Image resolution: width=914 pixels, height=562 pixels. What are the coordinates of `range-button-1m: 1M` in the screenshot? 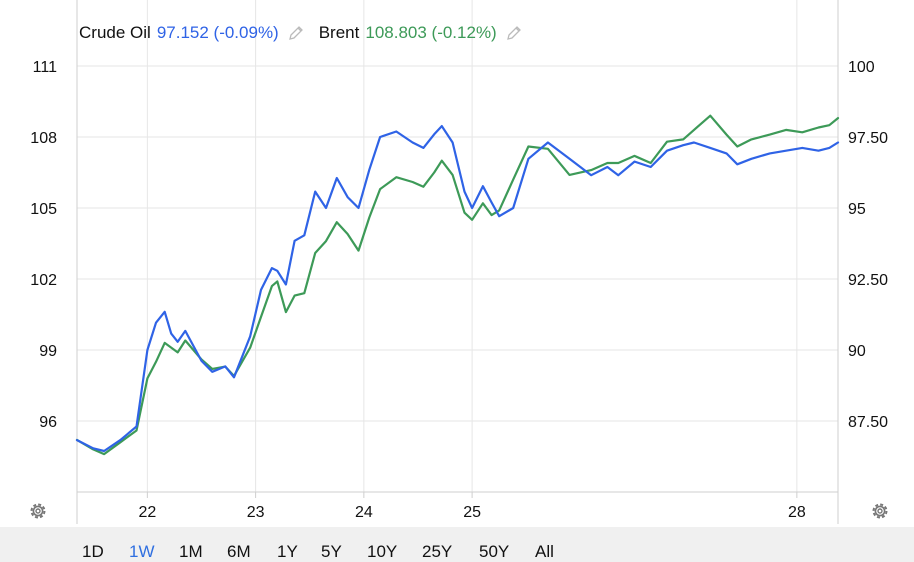 It's located at (191, 551).